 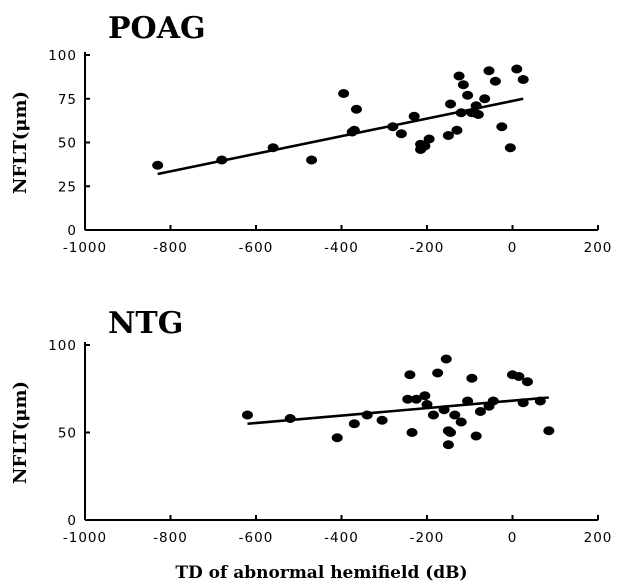 I want to click on panel-title: NTG, so click(x=145, y=323).